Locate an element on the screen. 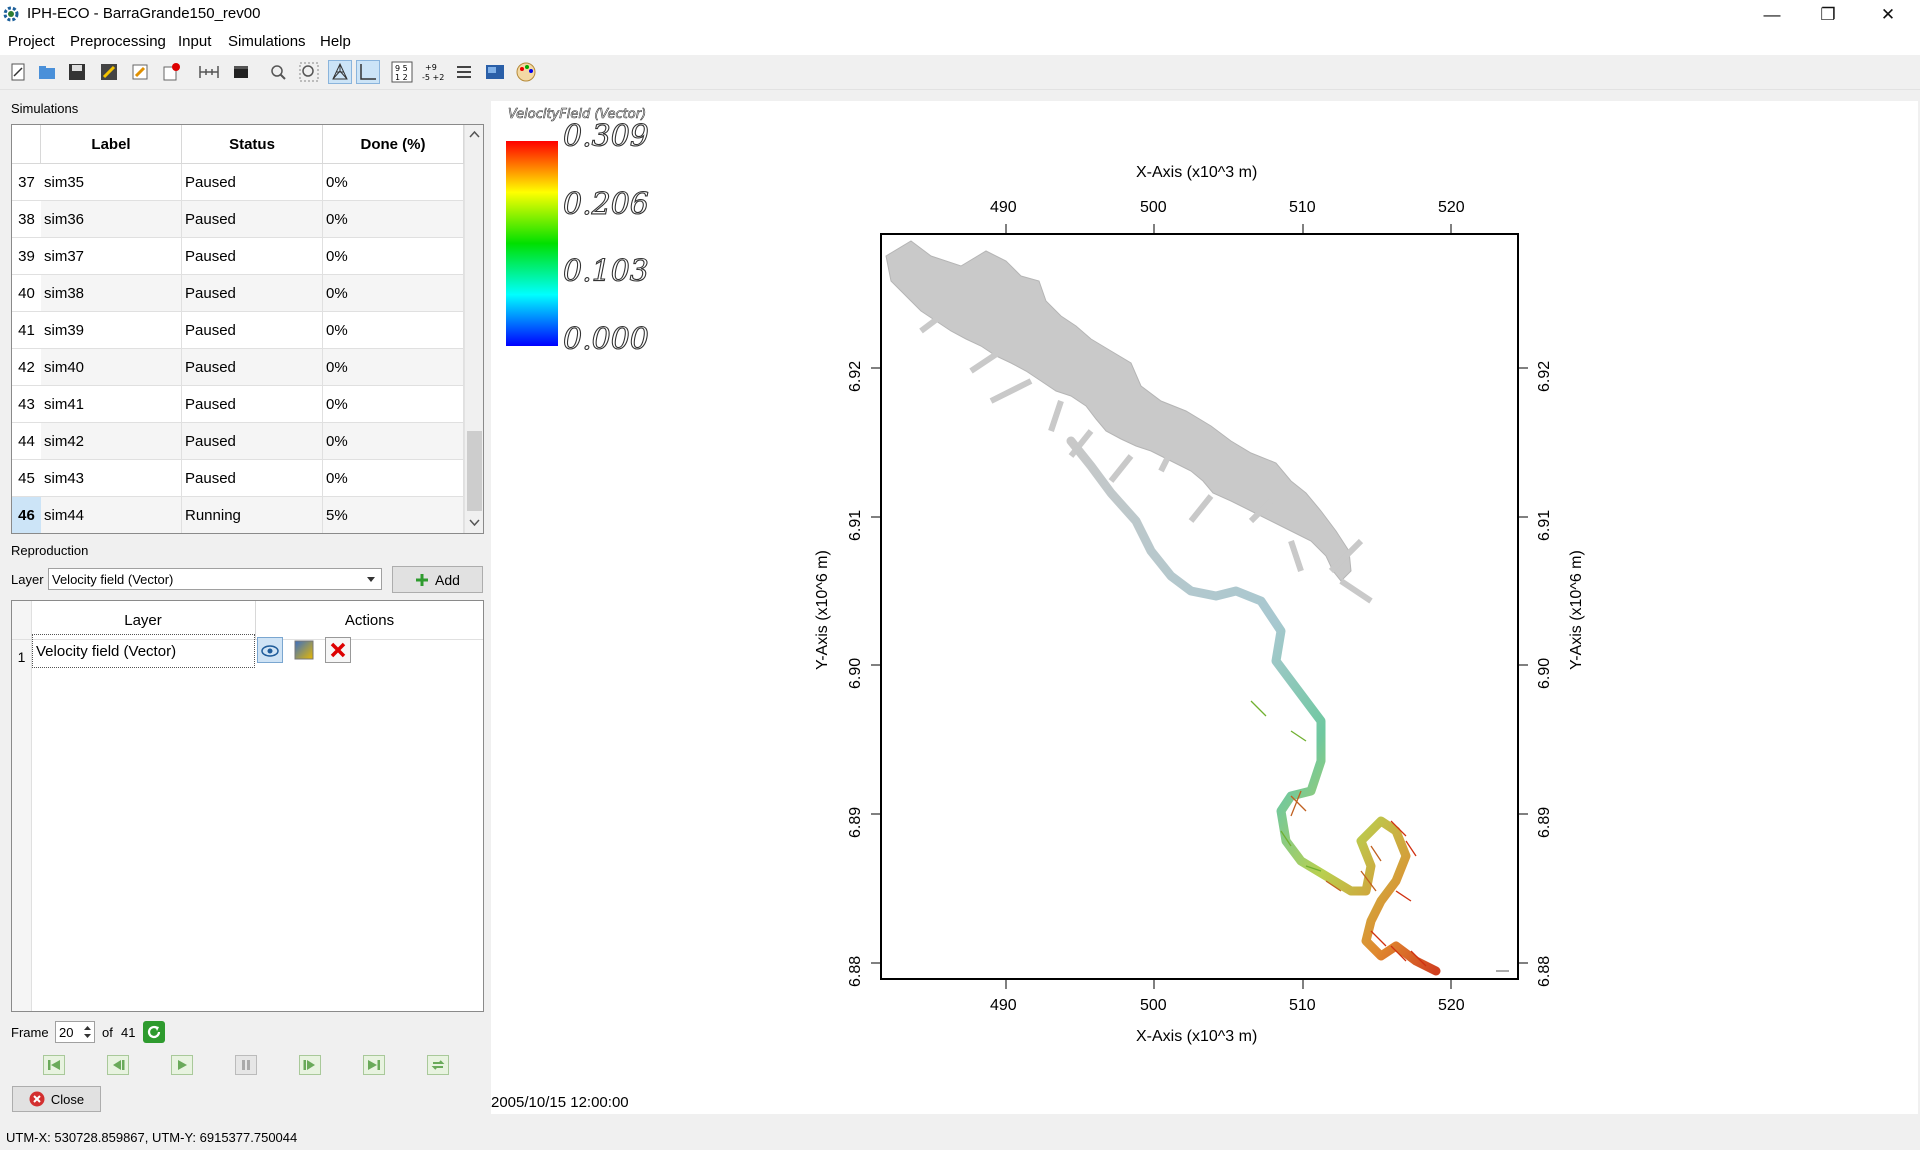 This screenshot has width=1920, height=1150. menu-project: Project is located at coordinates (31, 41).